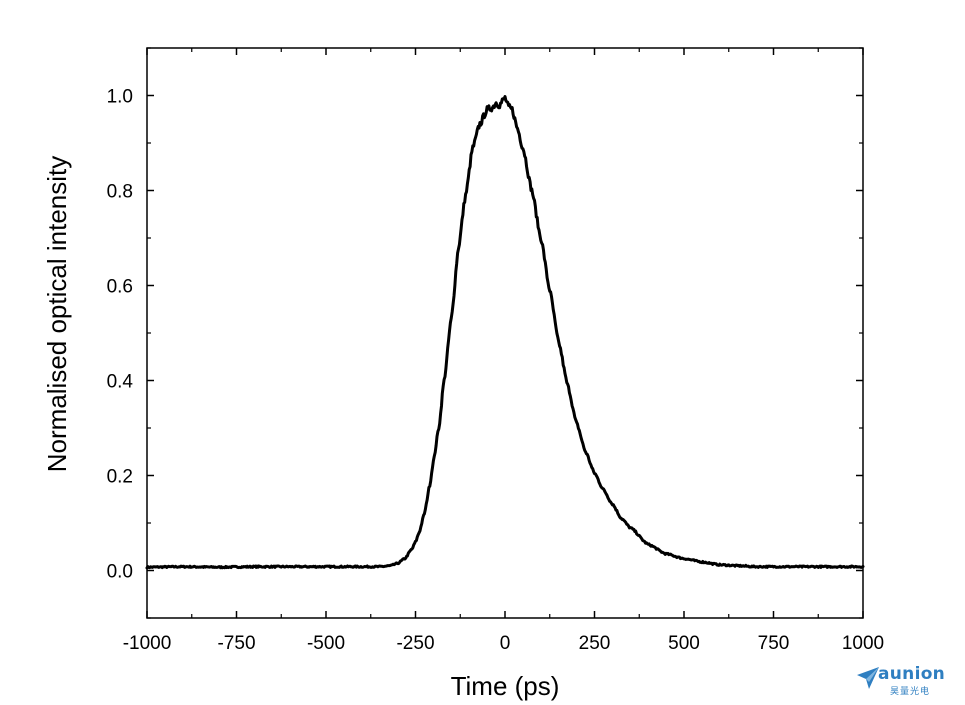 Image resolution: width=965 pixels, height=705 pixels. I want to click on x-tick-label: -750, so click(236, 643).